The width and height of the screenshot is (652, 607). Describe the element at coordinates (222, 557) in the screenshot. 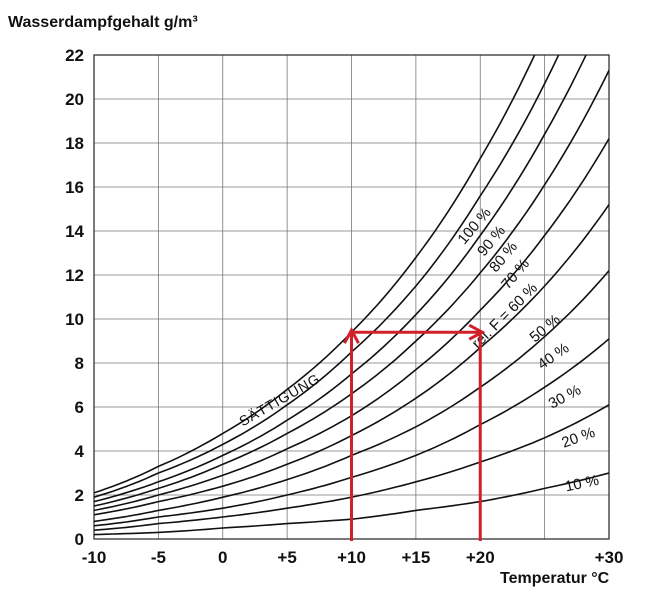

I see `x-tick-label: 0` at that location.